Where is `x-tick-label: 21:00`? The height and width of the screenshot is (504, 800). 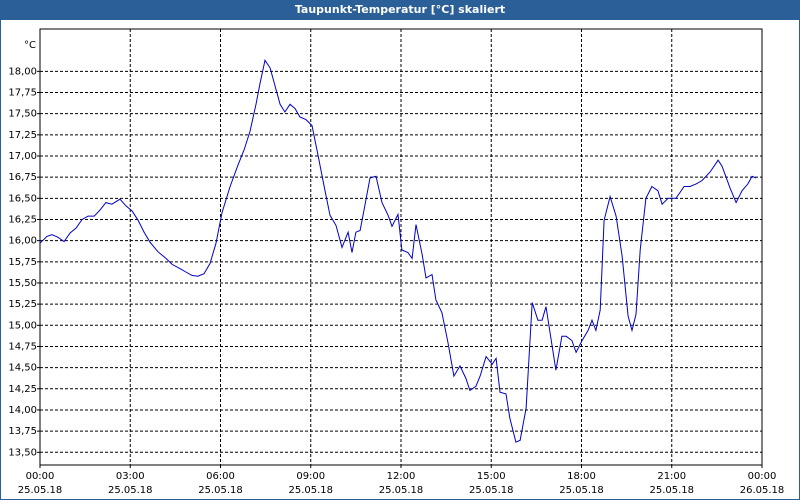 x-tick-label: 21:00 is located at coordinates (671, 476).